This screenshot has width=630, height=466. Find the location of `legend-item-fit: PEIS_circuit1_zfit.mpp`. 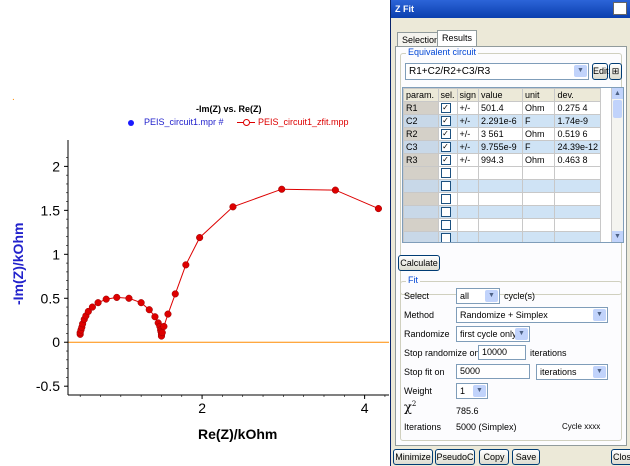

legend-item-fit: PEIS_circuit1_zfit.mpp is located at coordinates (293, 122).